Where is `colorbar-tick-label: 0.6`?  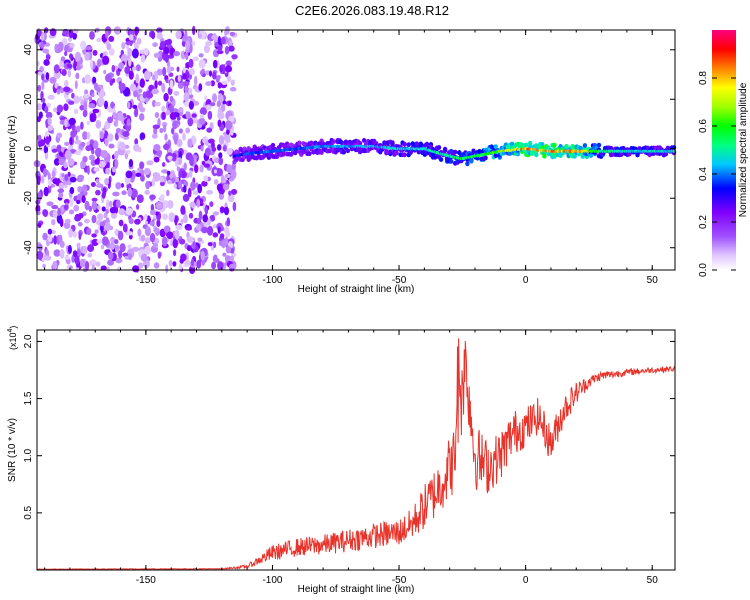 colorbar-tick-label: 0.6 is located at coordinates (703, 126).